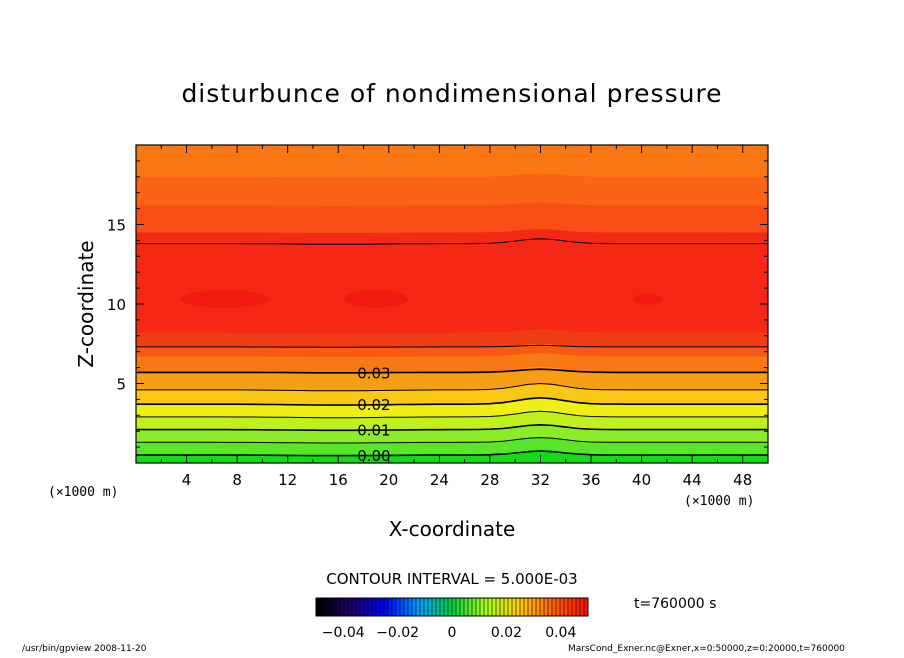  What do you see at coordinates (560, 633) in the screenshot?
I see `colorbar-label: 0.04` at bounding box center [560, 633].